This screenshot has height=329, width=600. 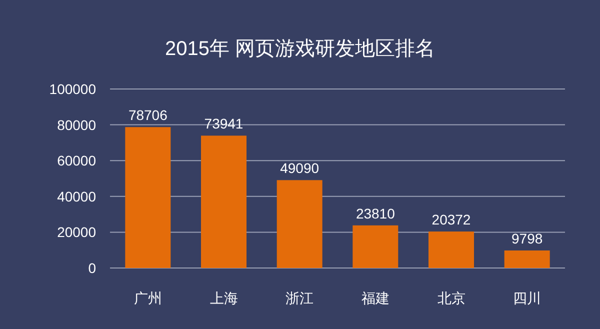 I want to click on y-tick-label: 20000, so click(x=76, y=232).